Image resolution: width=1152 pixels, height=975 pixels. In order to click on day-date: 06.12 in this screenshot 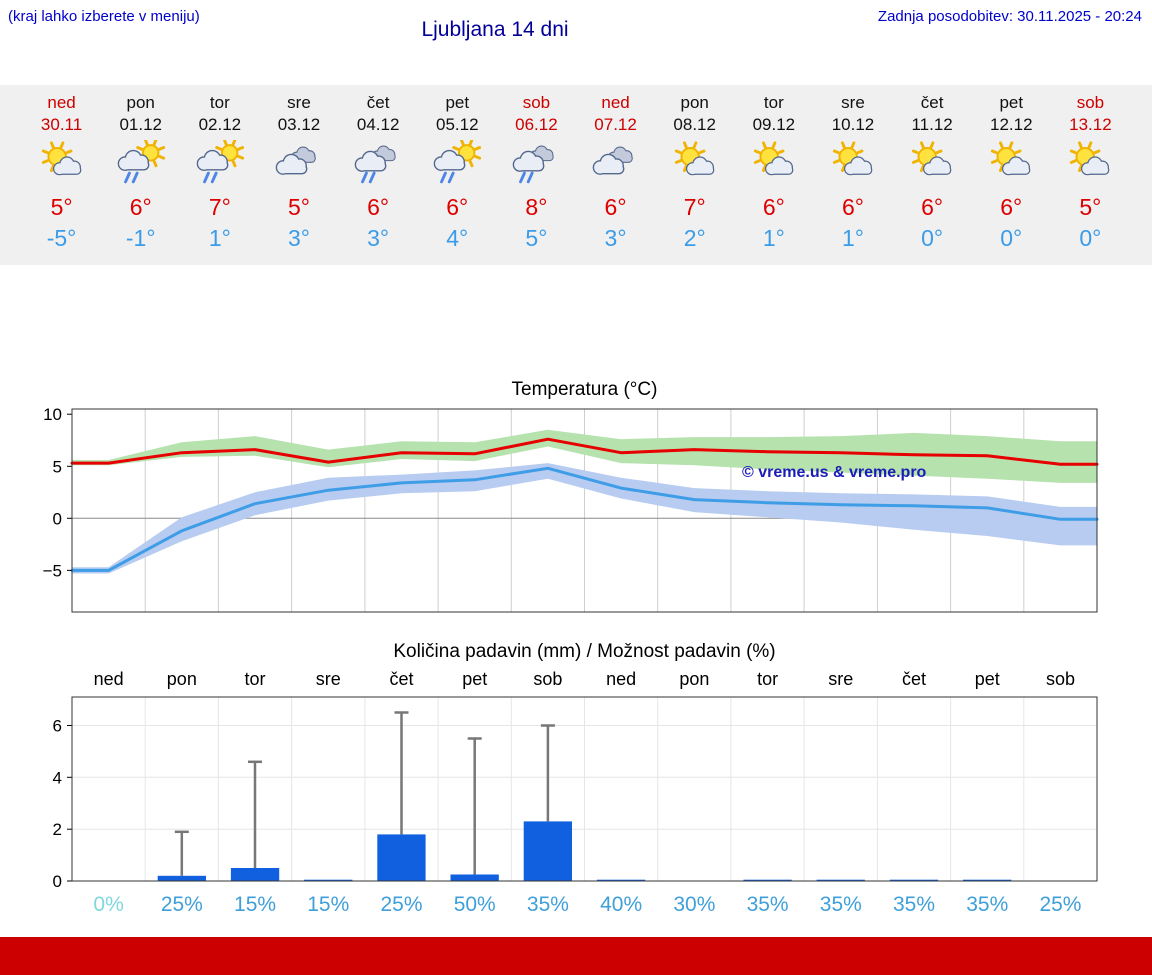, I will do `click(536, 124)`.